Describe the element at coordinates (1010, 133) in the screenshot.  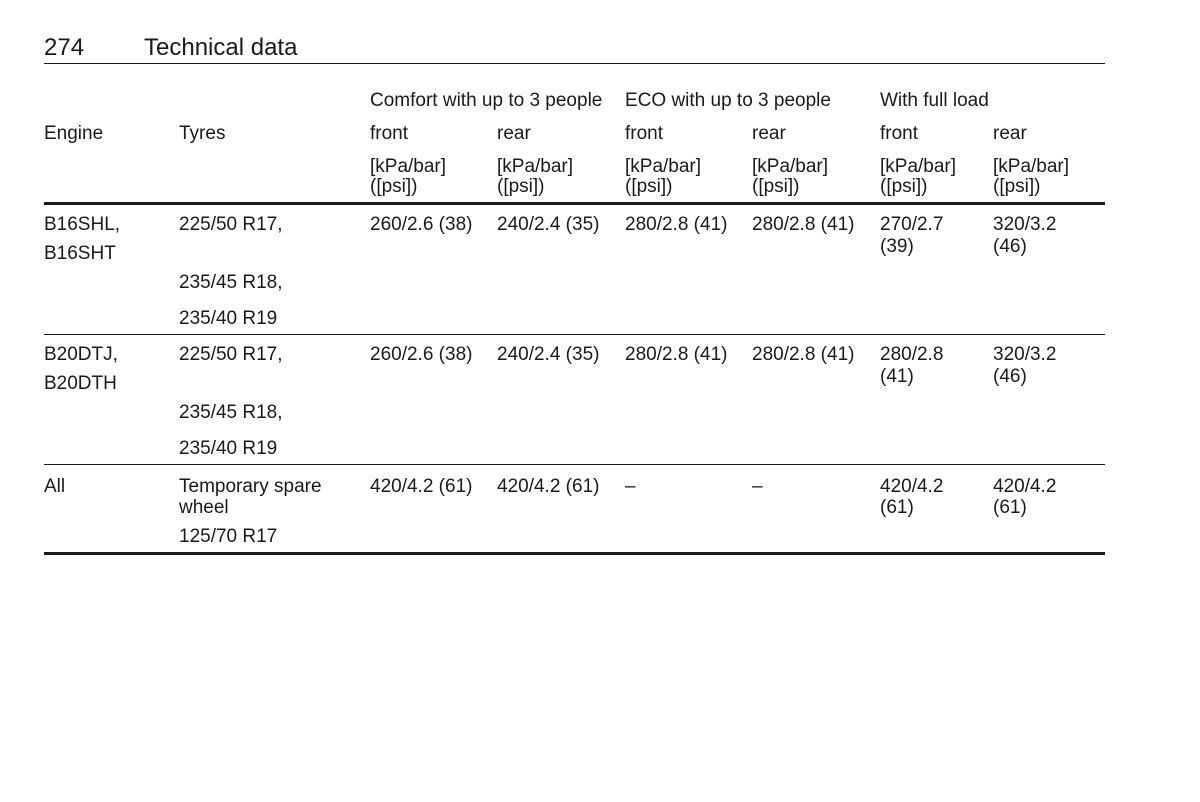
I see `column-header-full-rear: rear` at that location.